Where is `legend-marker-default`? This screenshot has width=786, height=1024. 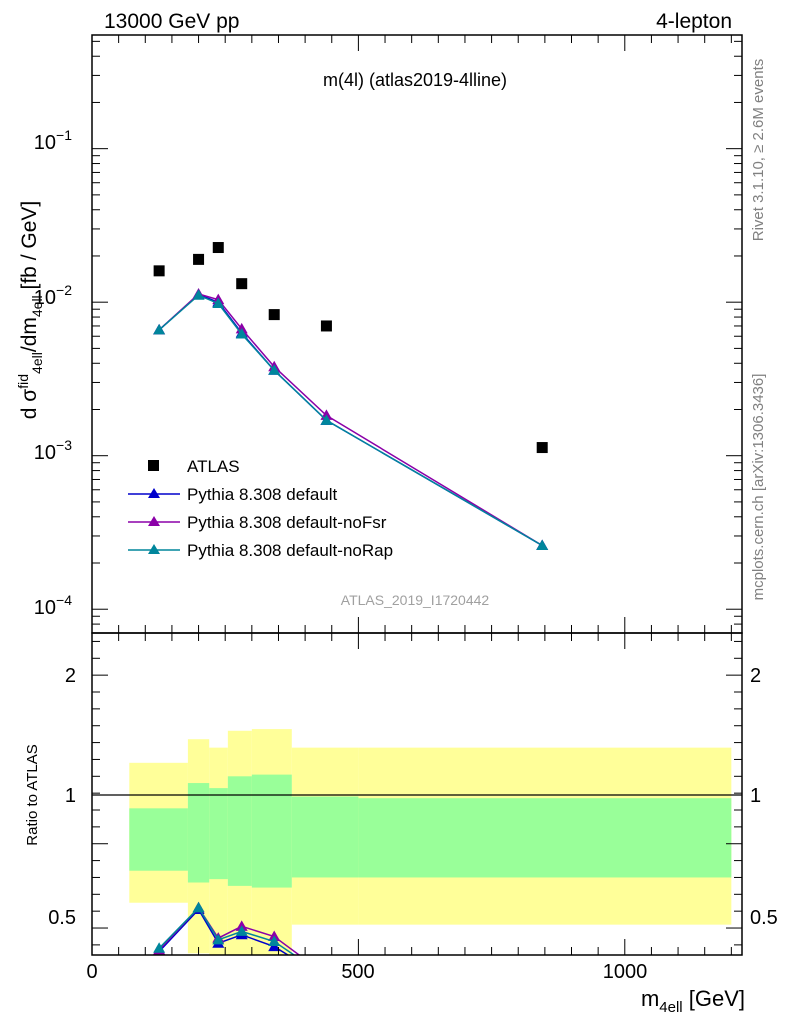 legend-marker-default is located at coordinates (154, 493).